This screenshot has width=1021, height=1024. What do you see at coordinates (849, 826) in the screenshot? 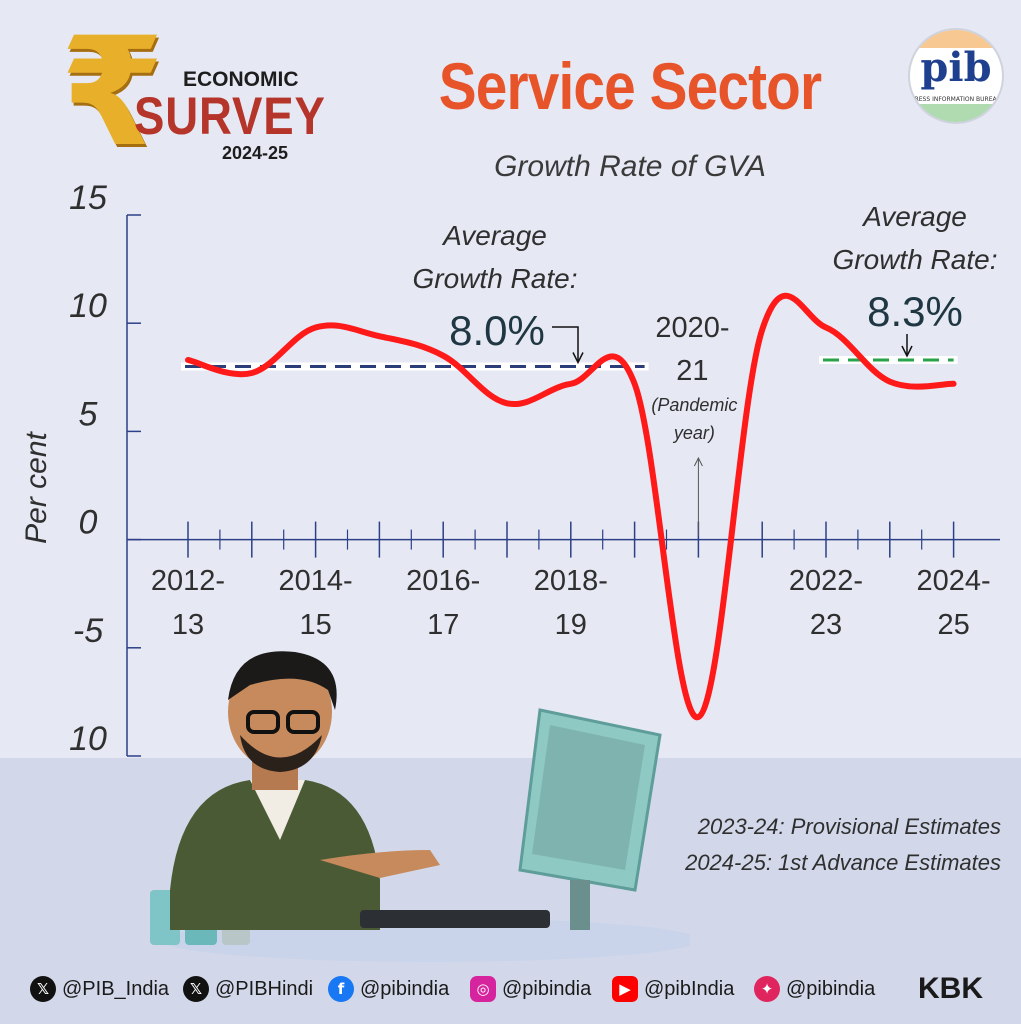
I see `note-provisional: 2023-24: Provisional Estimates` at bounding box center [849, 826].